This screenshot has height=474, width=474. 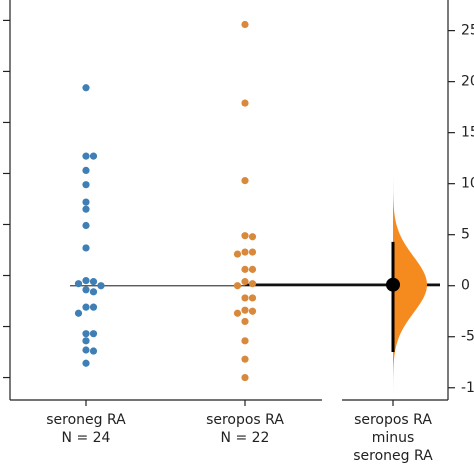 What do you see at coordinates (465, 286) in the screenshot?
I see `y2-tick-label: 0` at bounding box center [465, 286].